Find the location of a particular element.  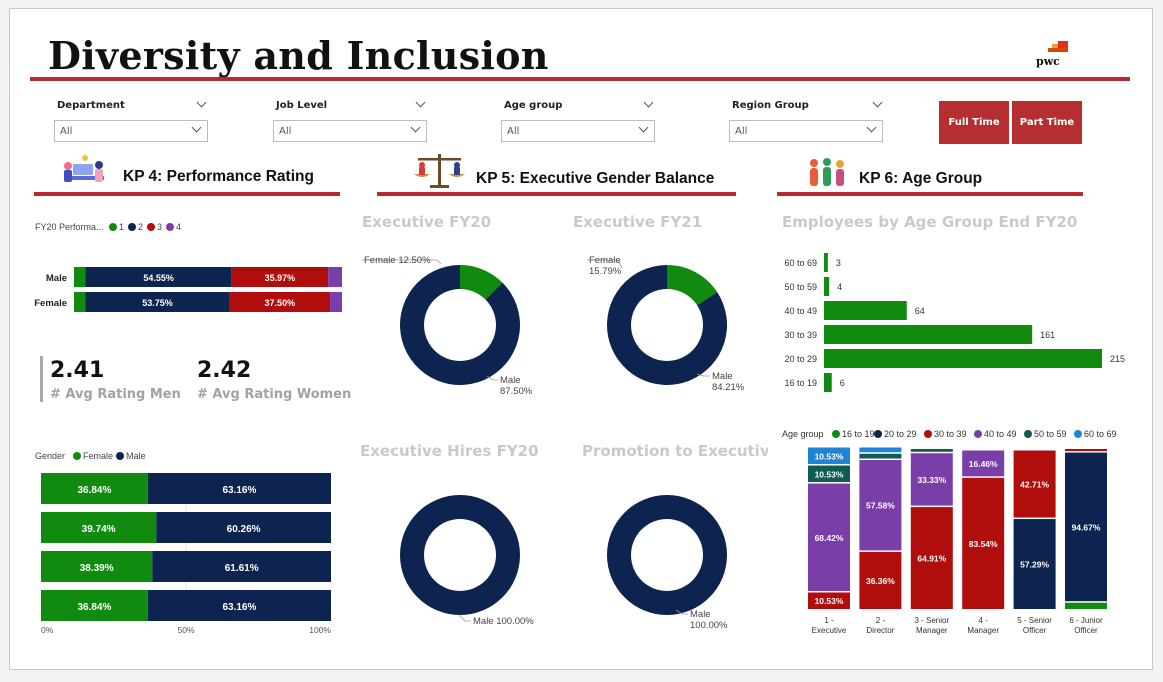

stack-label: 83.54% is located at coordinates (983, 544).